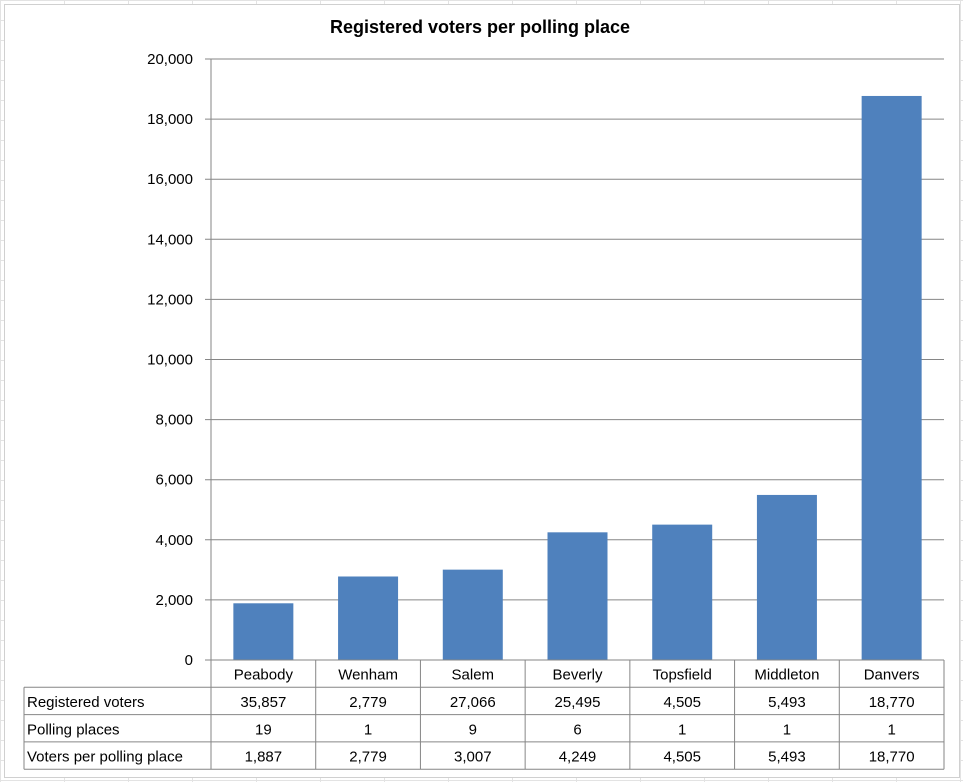  I want to click on bar-topsfield, so click(682, 592).